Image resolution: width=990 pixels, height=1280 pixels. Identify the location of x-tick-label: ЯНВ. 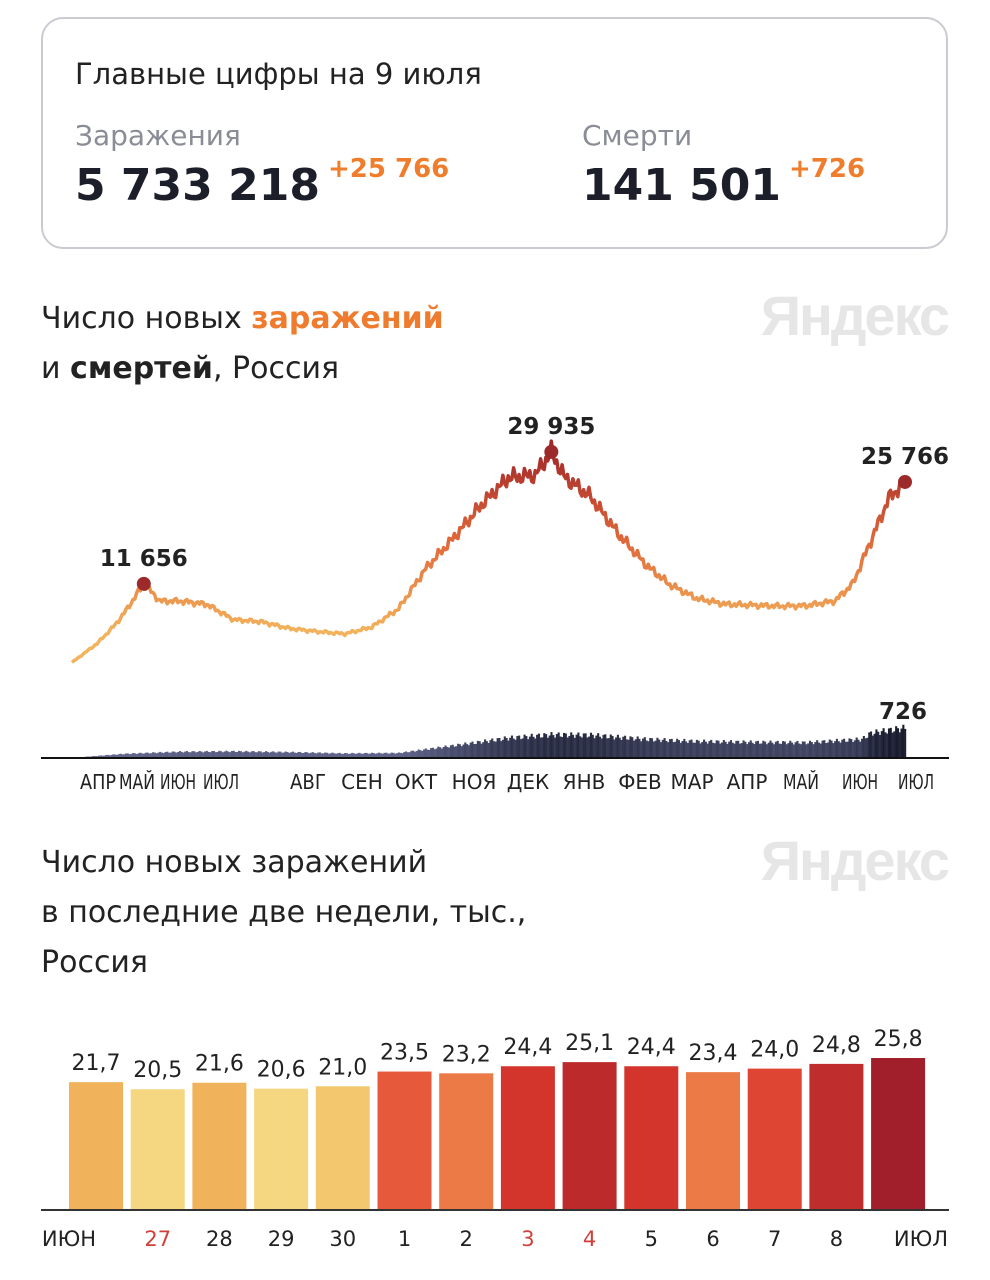
(584, 782).